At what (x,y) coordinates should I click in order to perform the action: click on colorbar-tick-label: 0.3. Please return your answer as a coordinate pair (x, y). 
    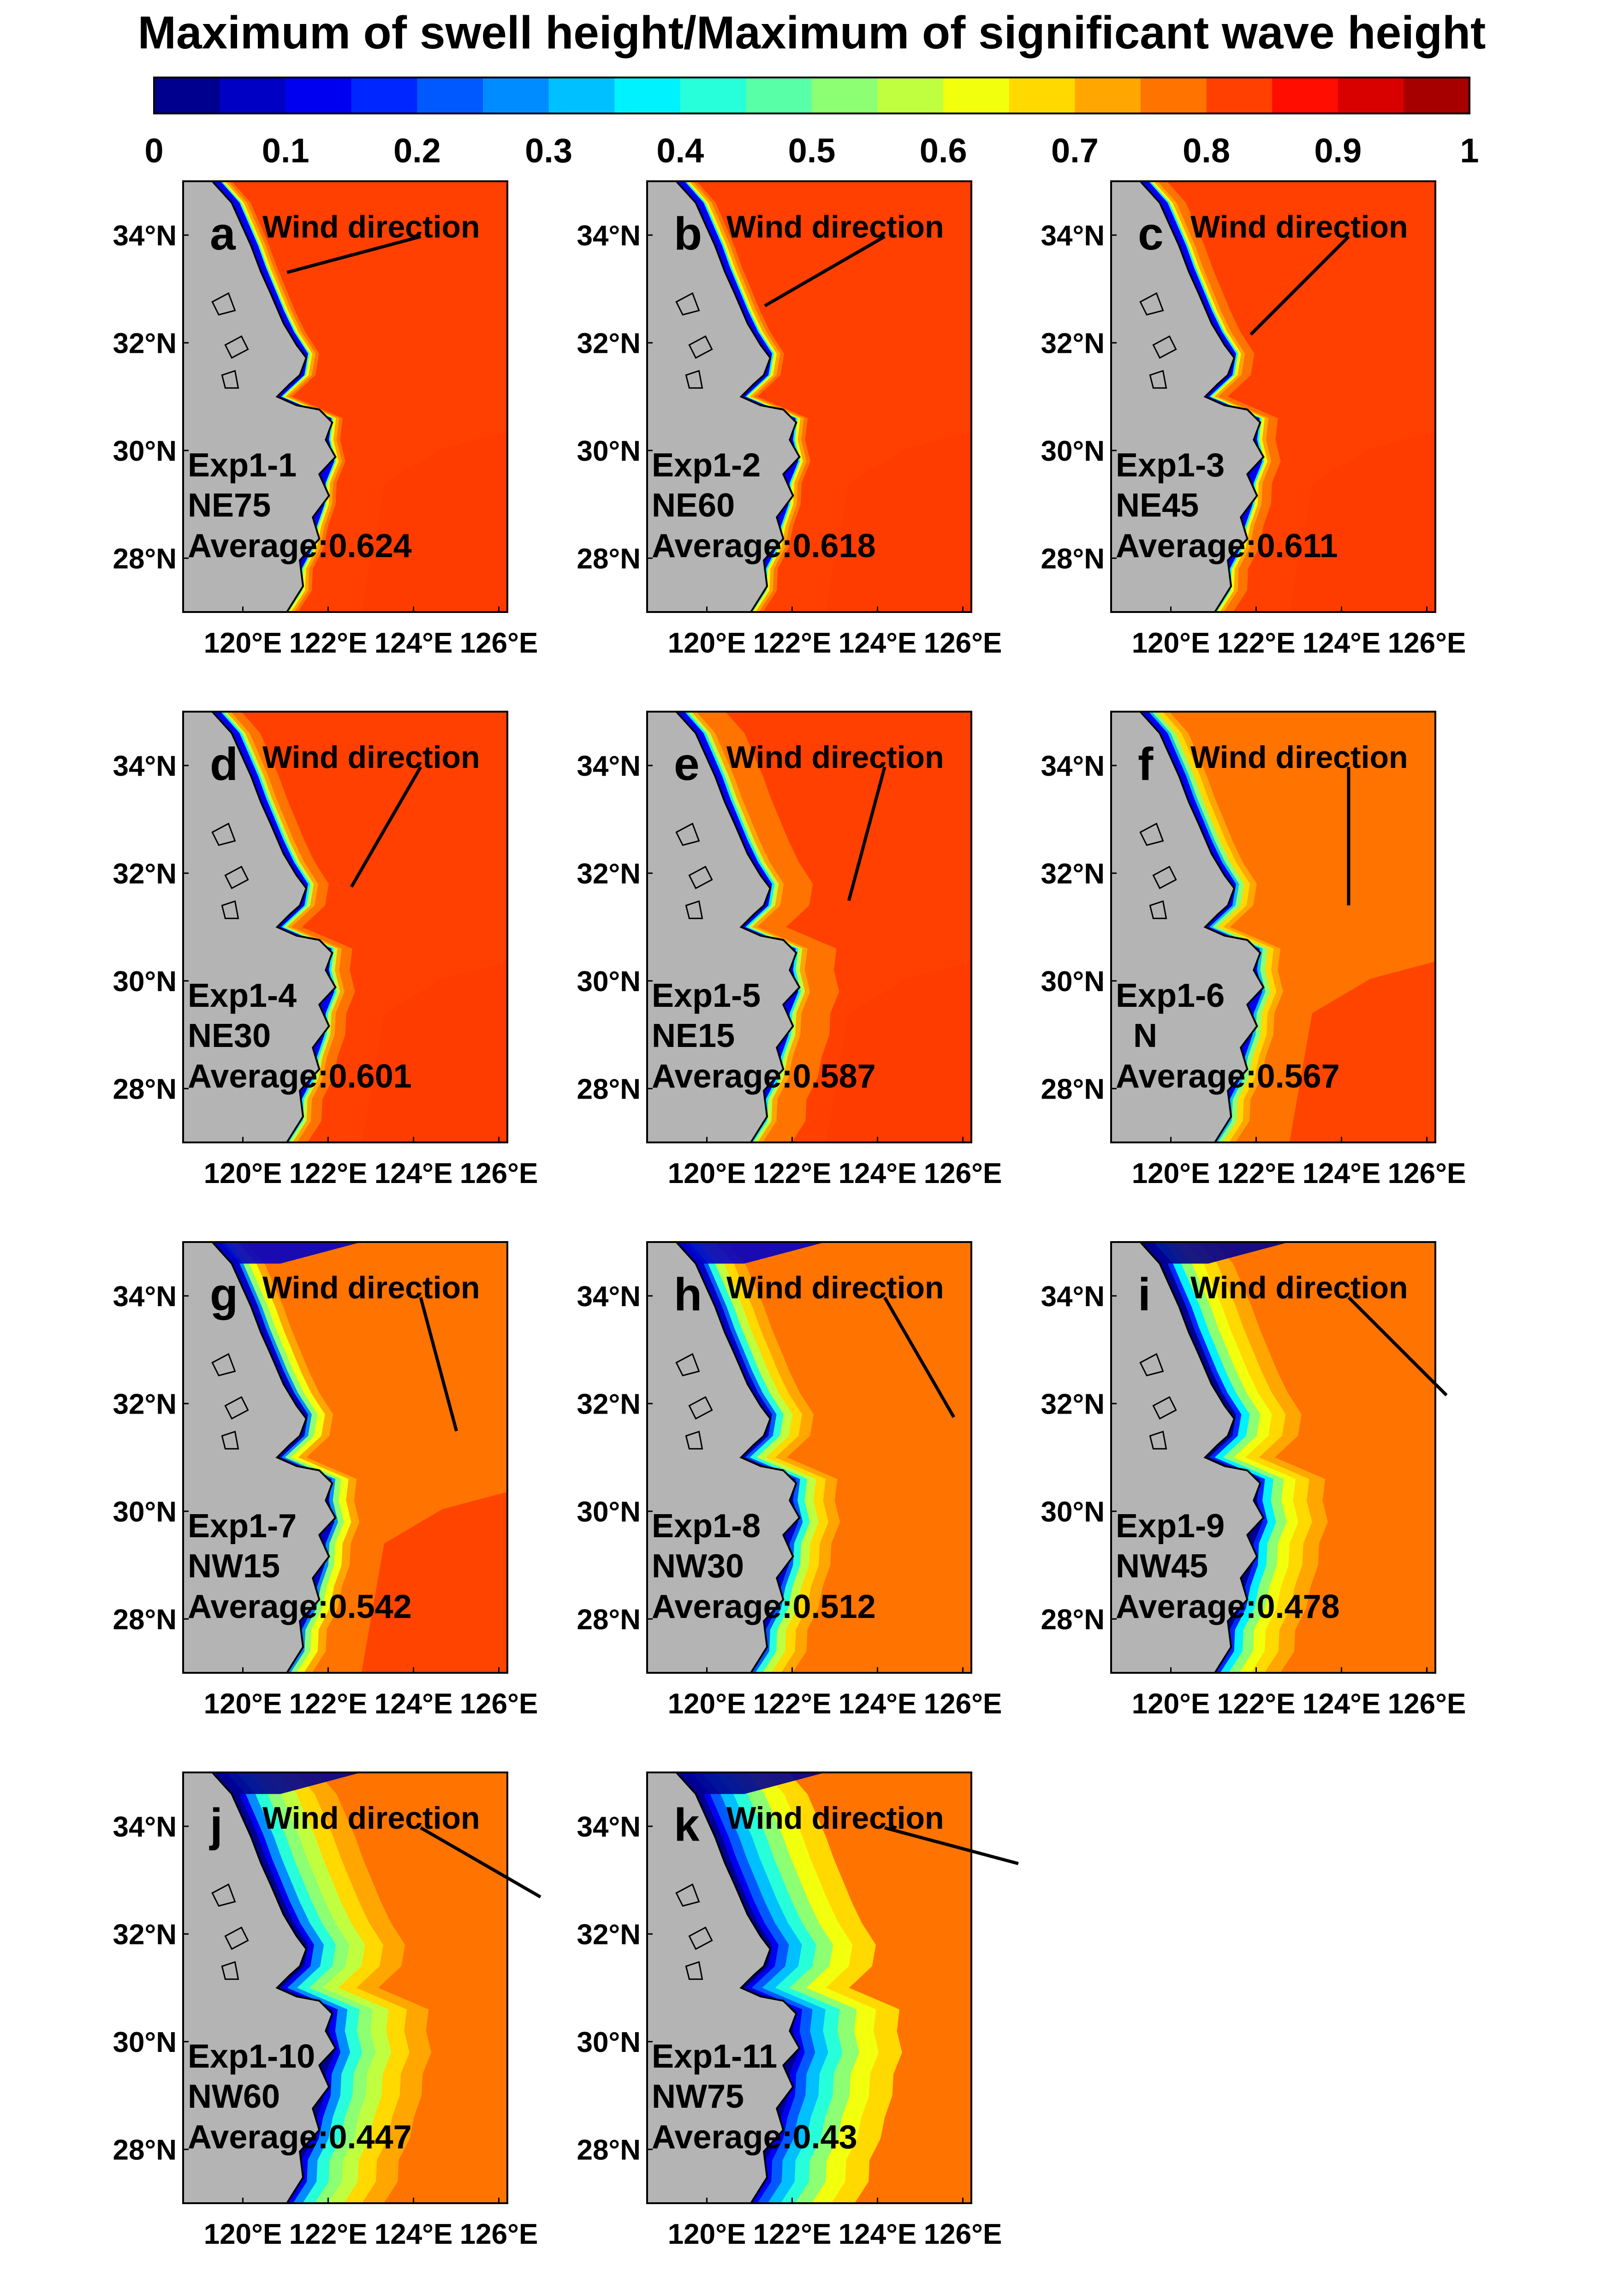
    Looking at the image, I should click on (549, 150).